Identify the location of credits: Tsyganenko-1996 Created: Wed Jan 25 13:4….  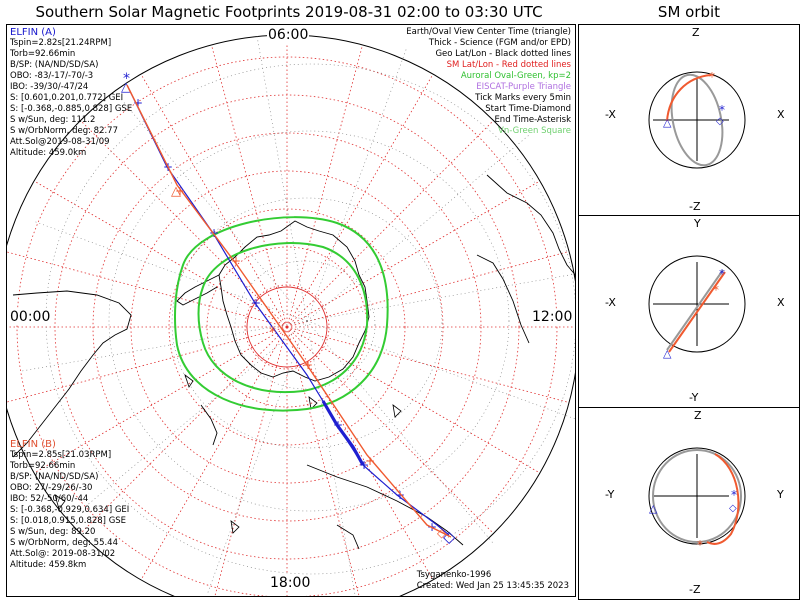
(493, 581).